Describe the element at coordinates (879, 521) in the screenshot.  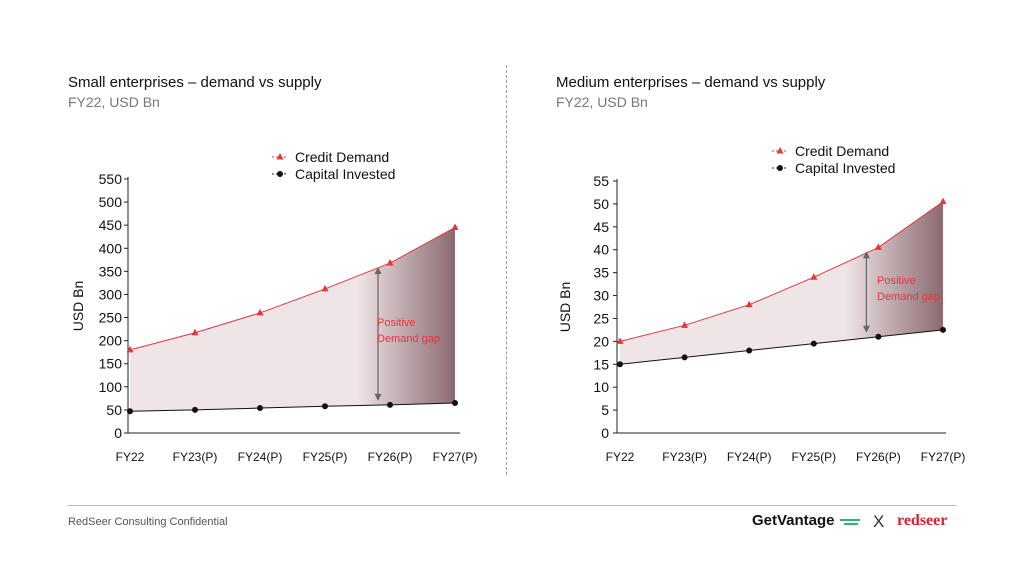
I see `brand-separator: X` at that location.